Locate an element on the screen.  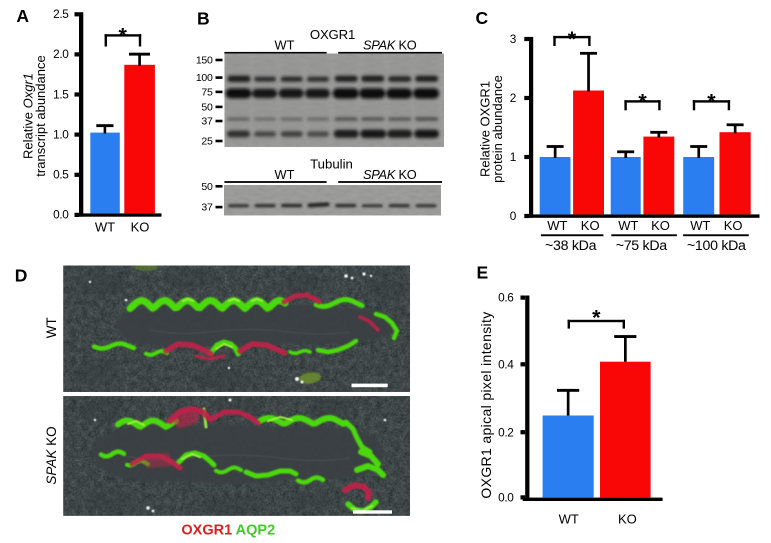
svg-text: 100 is located at coordinates (204, 78).